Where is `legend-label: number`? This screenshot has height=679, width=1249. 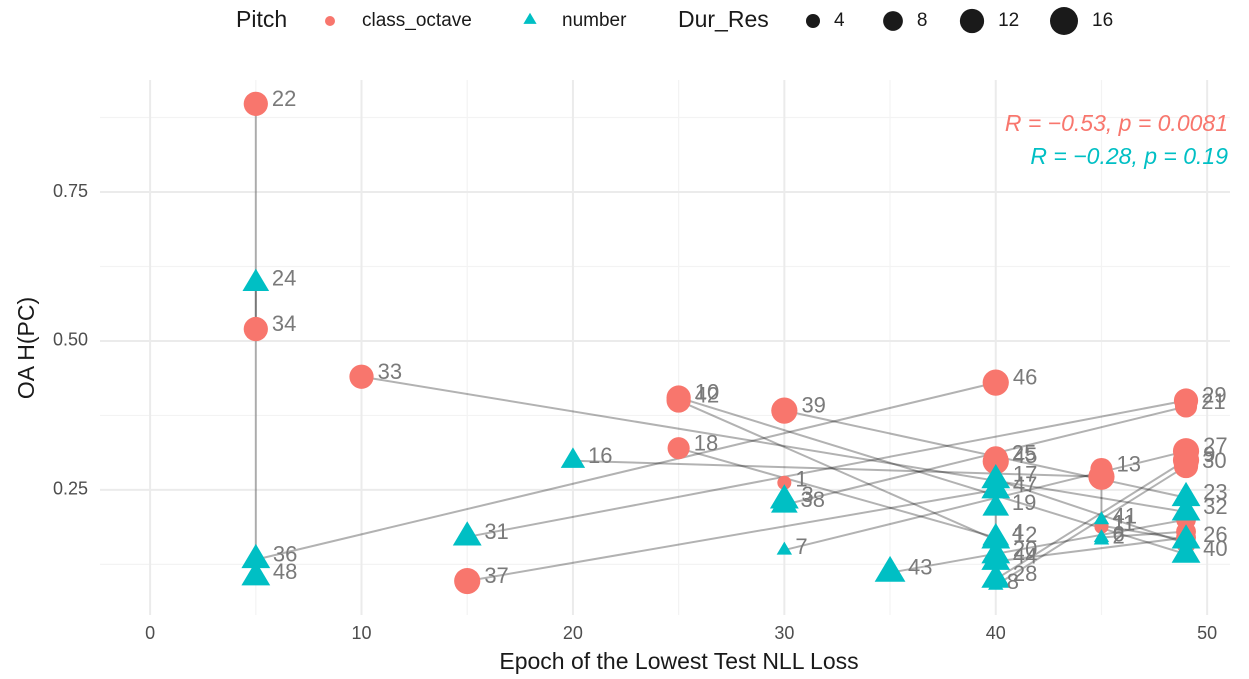 legend-label: number is located at coordinates (594, 20).